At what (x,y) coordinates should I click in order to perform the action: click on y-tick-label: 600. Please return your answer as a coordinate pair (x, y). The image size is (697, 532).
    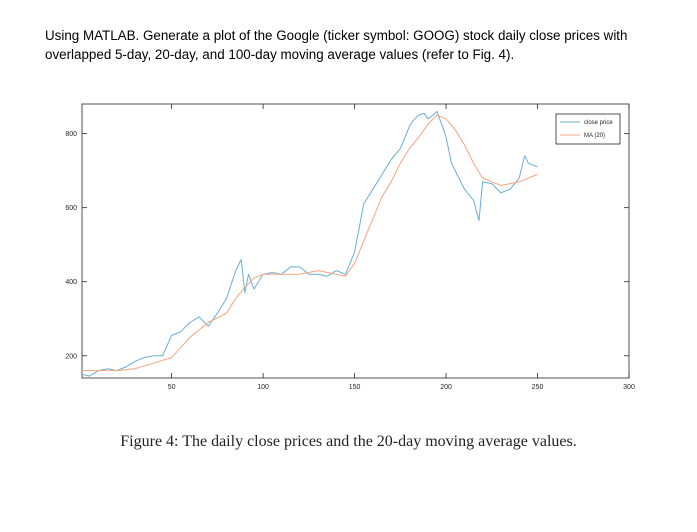
    Looking at the image, I should click on (71, 208).